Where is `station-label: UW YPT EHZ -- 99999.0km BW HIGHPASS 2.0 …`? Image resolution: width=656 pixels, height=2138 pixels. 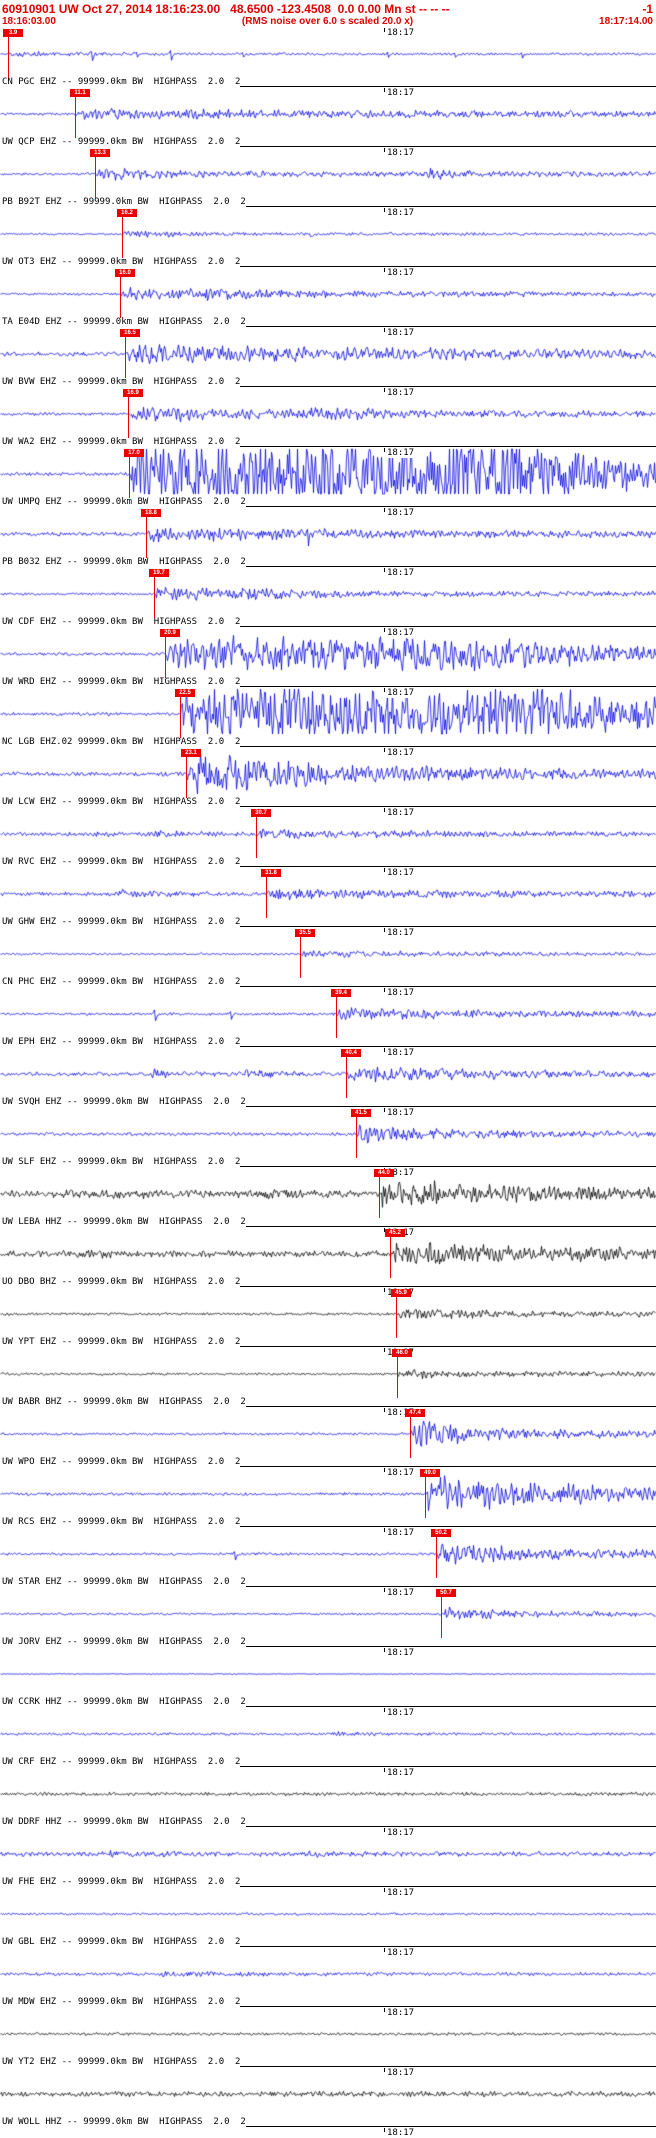
station-label: UW YPT EHZ -- 99999.0km BW HIGHPASS 2.0 … is located at coordinates (120, 1342).